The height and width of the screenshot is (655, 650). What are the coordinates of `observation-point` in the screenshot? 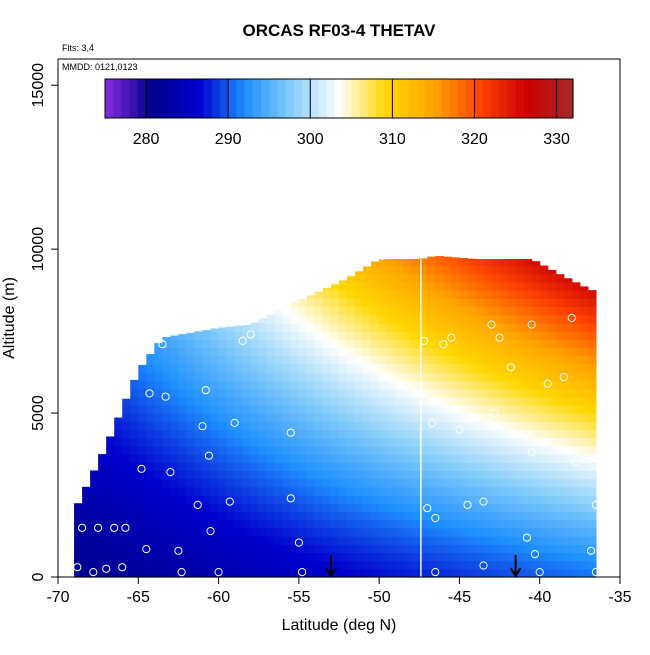 It's located at (499, 337).